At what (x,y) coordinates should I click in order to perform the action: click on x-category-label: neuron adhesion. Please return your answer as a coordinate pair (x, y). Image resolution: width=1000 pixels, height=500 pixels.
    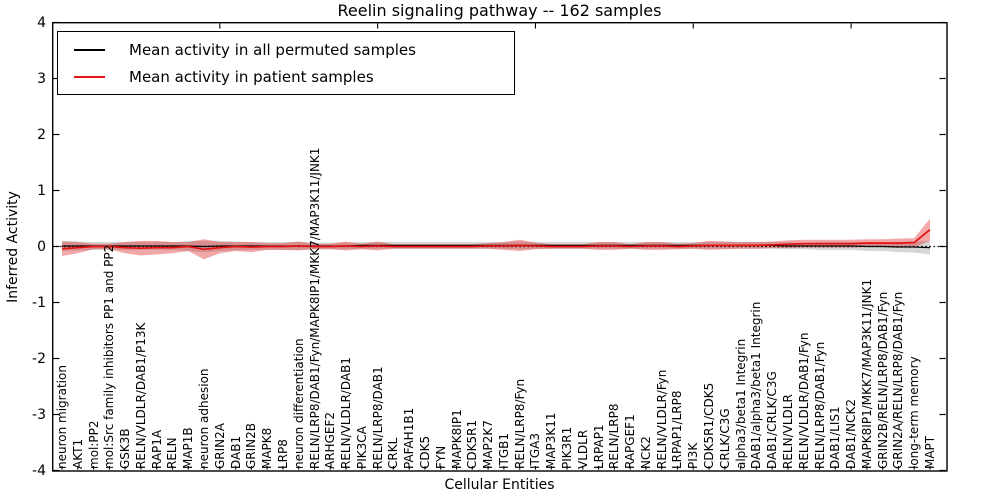
    Looking at the image, I should click on (204, 418).